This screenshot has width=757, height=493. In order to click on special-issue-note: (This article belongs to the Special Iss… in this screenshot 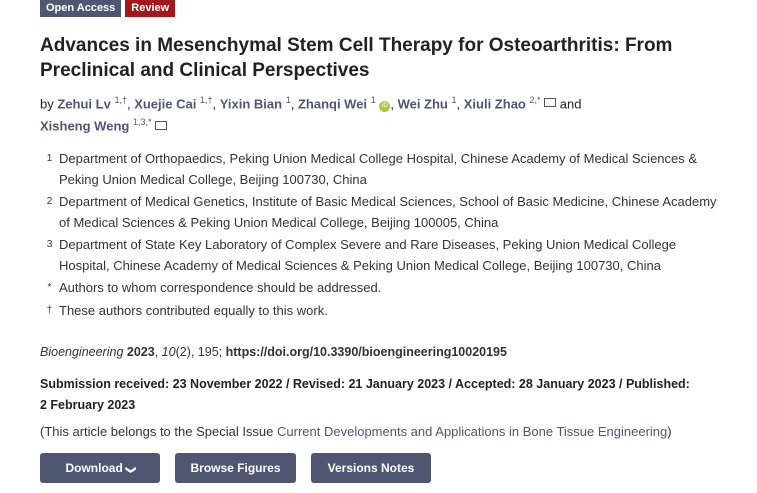, I will do `click(356, 431)`.